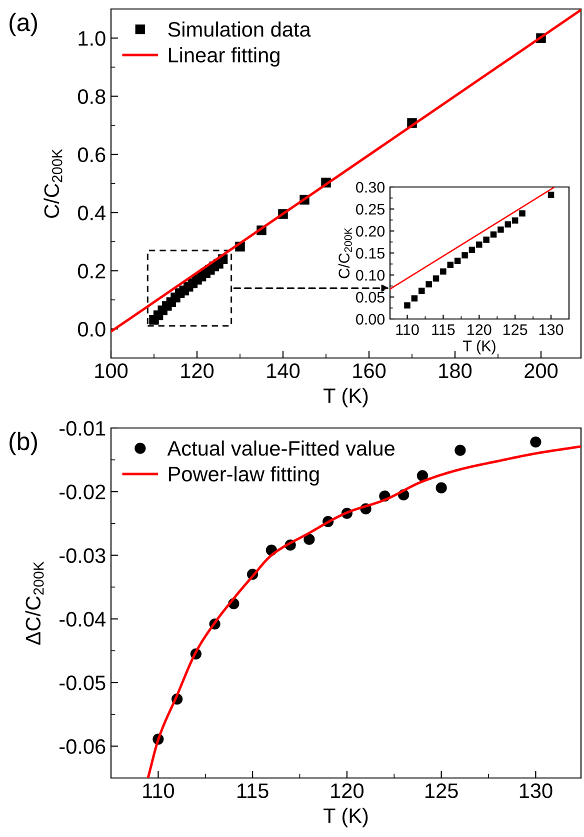 This screenshot has width=584, height=837. Describe the element at coordinates (283, 370) in the screenshot. I see `x-tick-label: 140` at that location.